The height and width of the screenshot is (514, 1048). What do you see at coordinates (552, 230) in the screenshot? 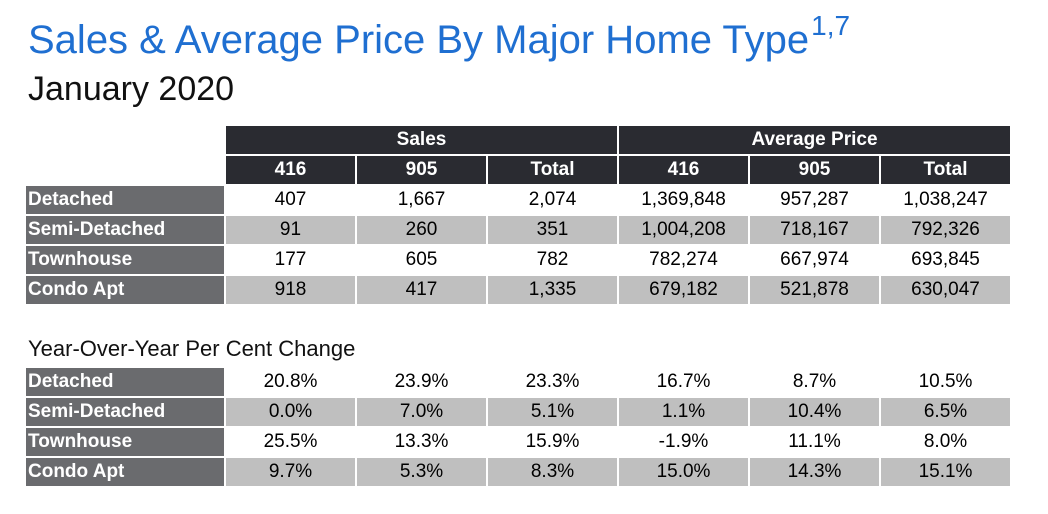
I see `table-cell: 351` at bounding box center [552, 230].